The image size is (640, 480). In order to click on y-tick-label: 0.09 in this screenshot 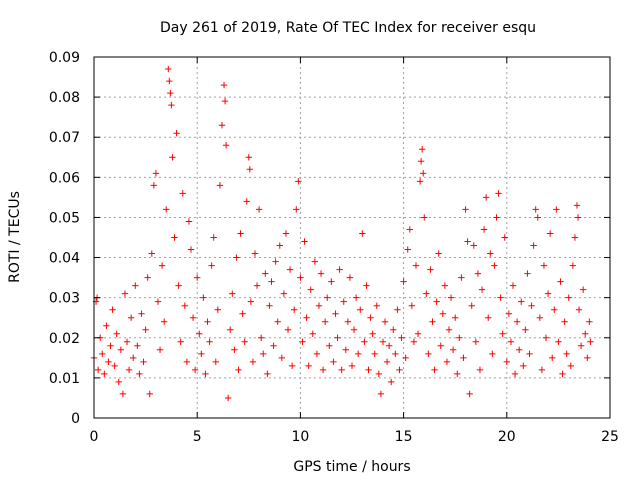, I will do `click(64, 58)`.